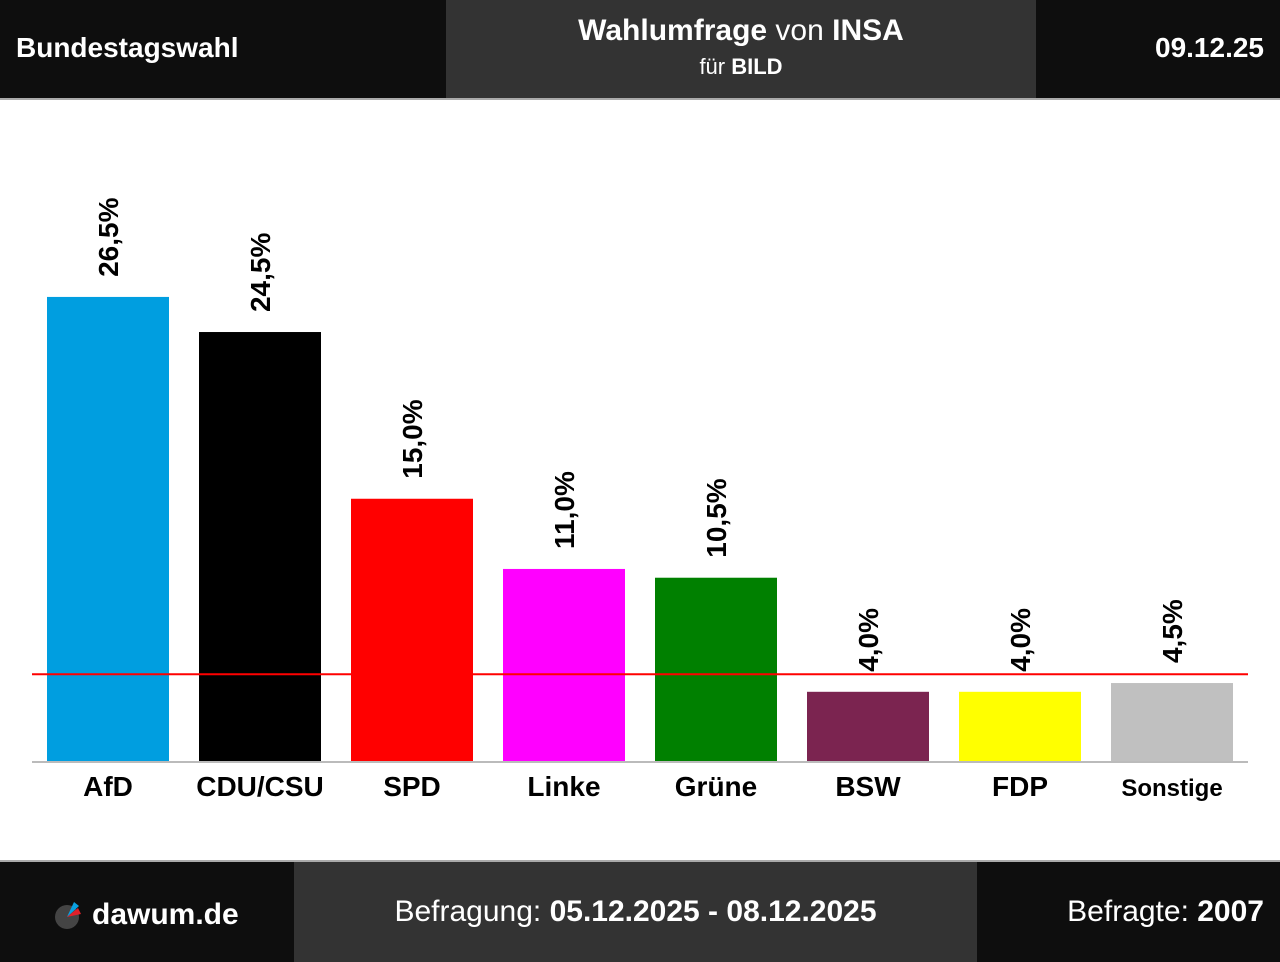 The height and width of the screenshot is (962, 1280). What do you see at coordinates (716, 786) in the screenshot?
I see `category-label: Grüne` at bounding box center [716, 786].